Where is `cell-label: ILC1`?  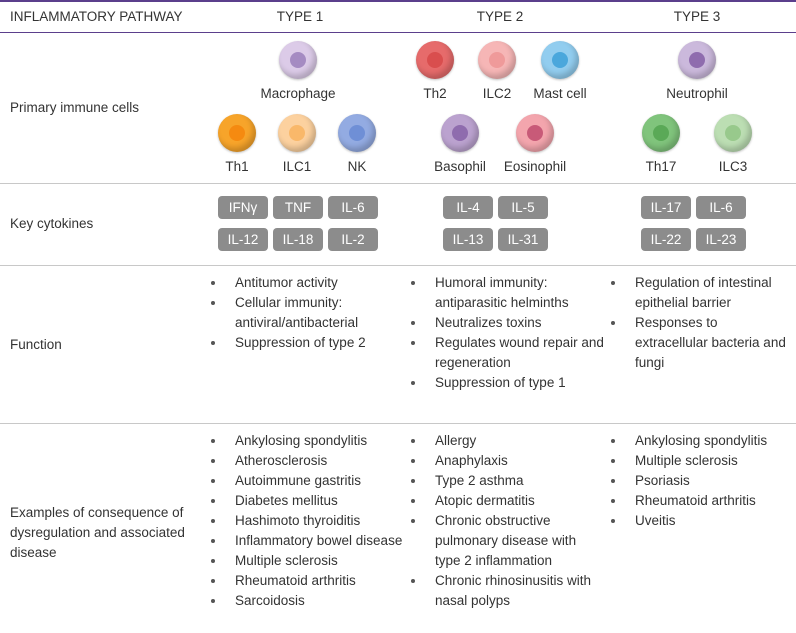
cell-label: ILC1 is located at coordinates (297, 166).